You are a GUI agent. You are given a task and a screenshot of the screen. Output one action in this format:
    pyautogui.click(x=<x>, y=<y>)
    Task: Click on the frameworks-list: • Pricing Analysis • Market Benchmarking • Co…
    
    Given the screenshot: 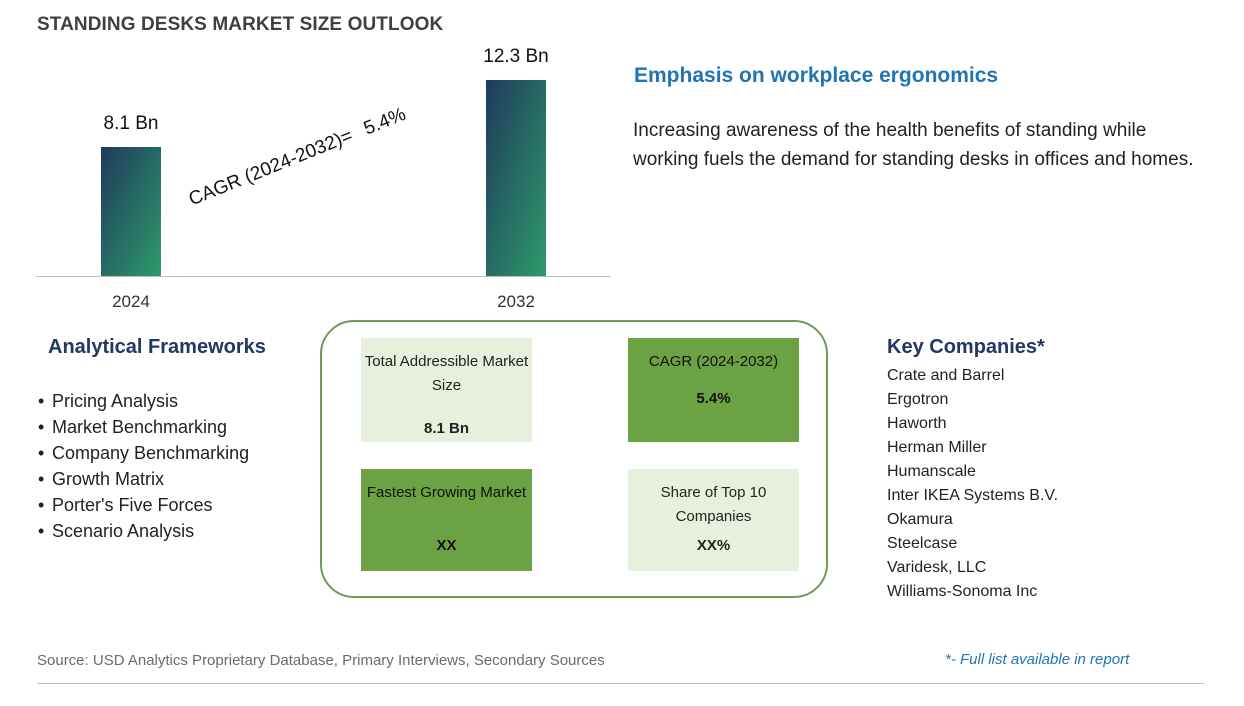 What is the action you would take?
    pyautogui.click(x=143, y=466)
    